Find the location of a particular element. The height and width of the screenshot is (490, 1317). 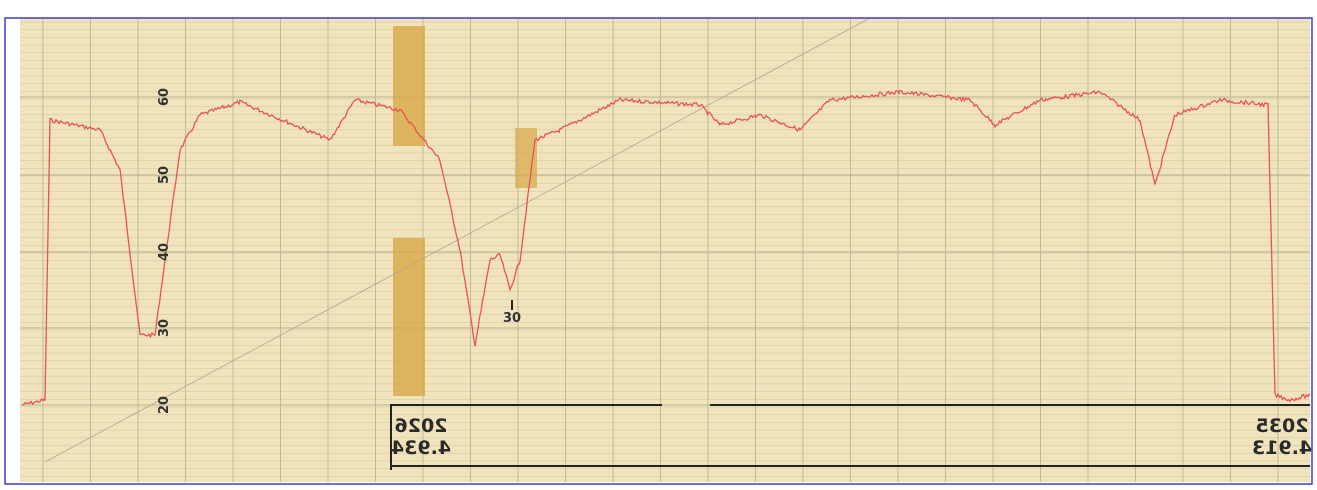

stamp-code: 2035 is located at coordinates (1282, 426).